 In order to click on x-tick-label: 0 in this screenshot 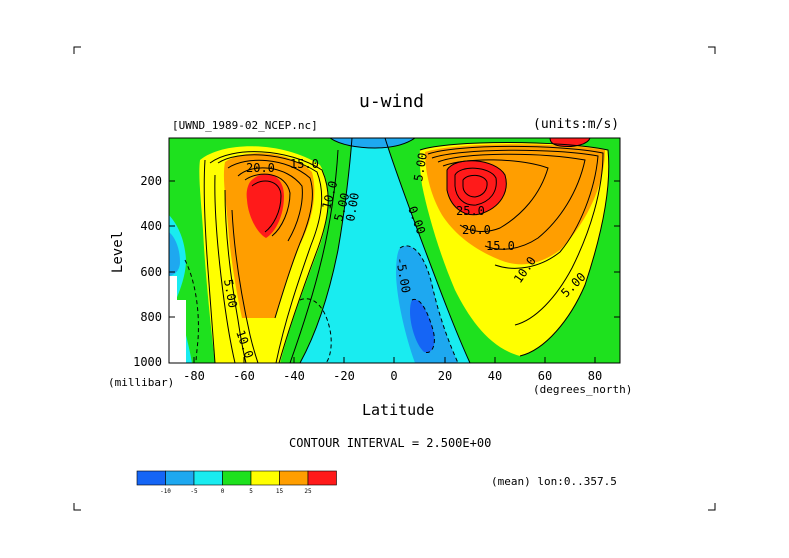, I will do `click(393, 376)`.